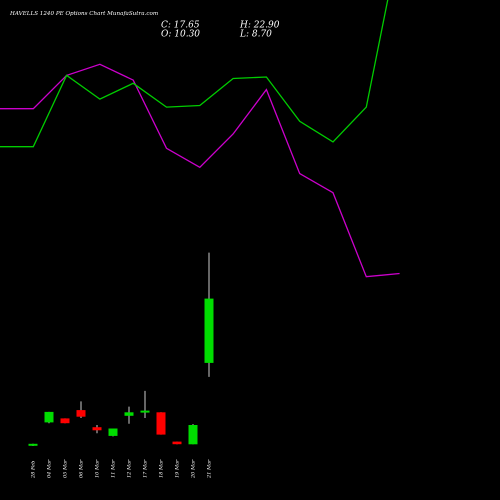 The image size is (500, 500). What do you see at coordinates (146, 468) in the screenshot?
I see `date-label: 17 Mar` at bounding box center [146, 468].